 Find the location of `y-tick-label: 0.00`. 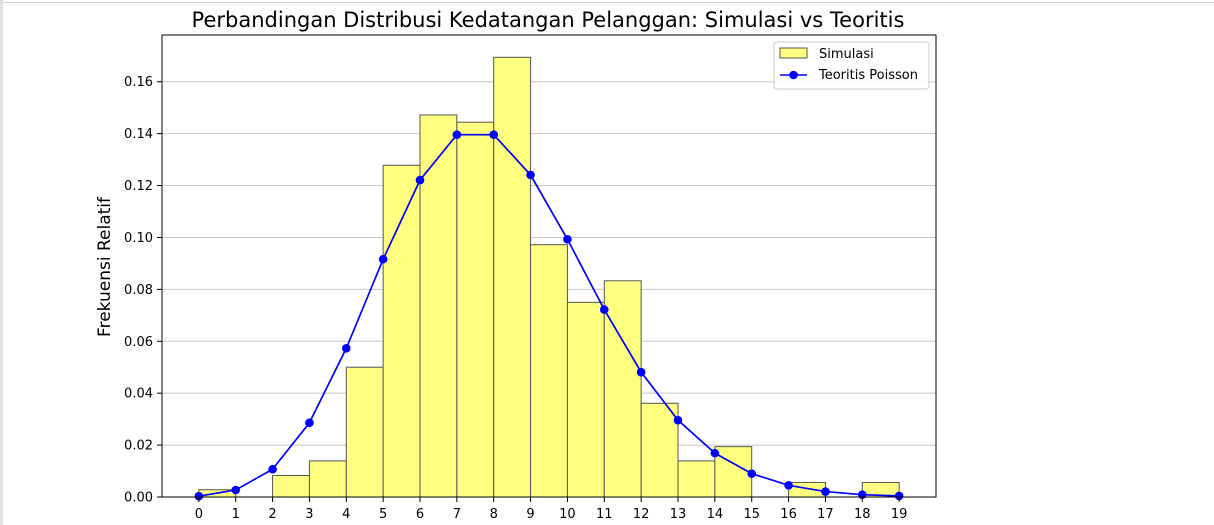

y-tick-label: 0.00 is located at coordinates (138, 498).